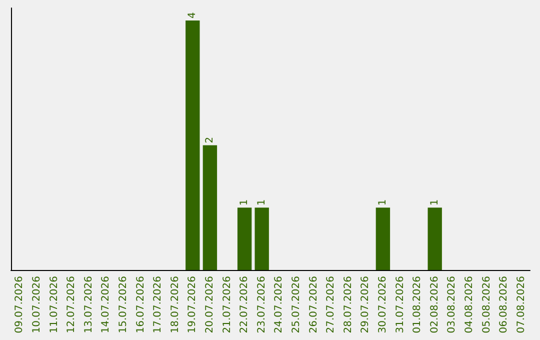 Image resolution: width=540 pixels, height=340 pixels. What do you see at coordinates (140, 305) in the screenshot?
I see `x-tick-label: 16.07.2026` at bounding box center [140, 305].